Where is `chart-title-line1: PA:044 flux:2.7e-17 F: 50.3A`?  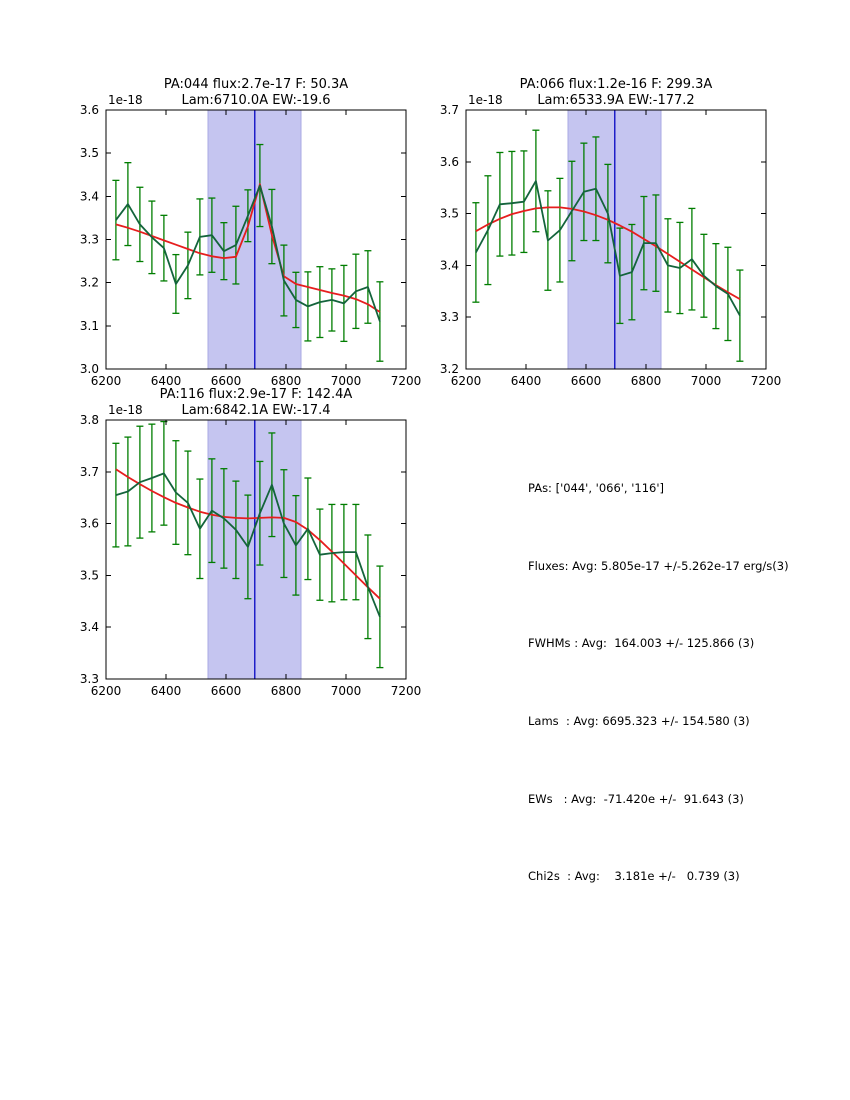 chart-title-line1: PA:044 flux:2.7e-17 F: 50.3A is located at coordinates (256, 84).